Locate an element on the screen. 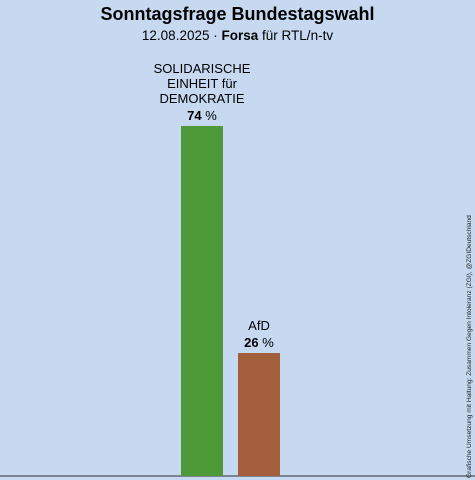 The width and height of the screenshot is (475, 480). poll-client: für RTL/n-tv is located at coordinates (298, 35).